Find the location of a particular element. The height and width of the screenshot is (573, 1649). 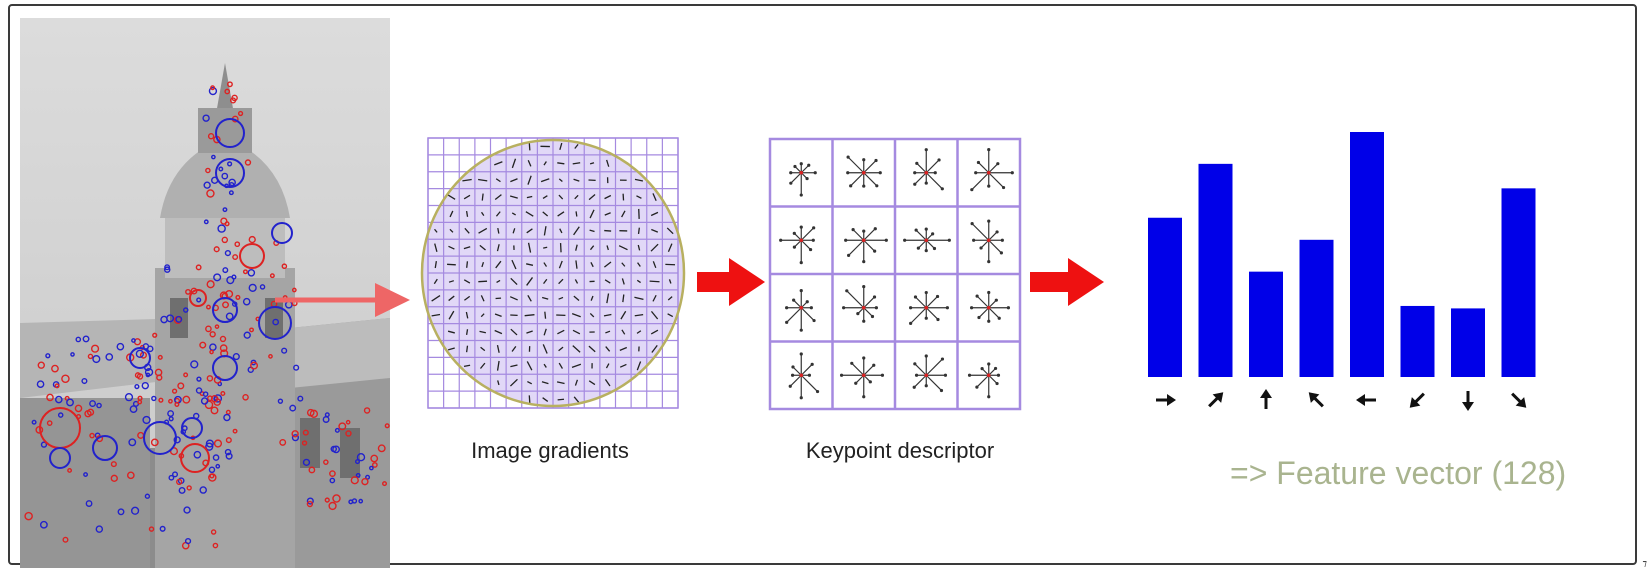

keypoint-descriptor-grid is located at coordinates (895, 274).